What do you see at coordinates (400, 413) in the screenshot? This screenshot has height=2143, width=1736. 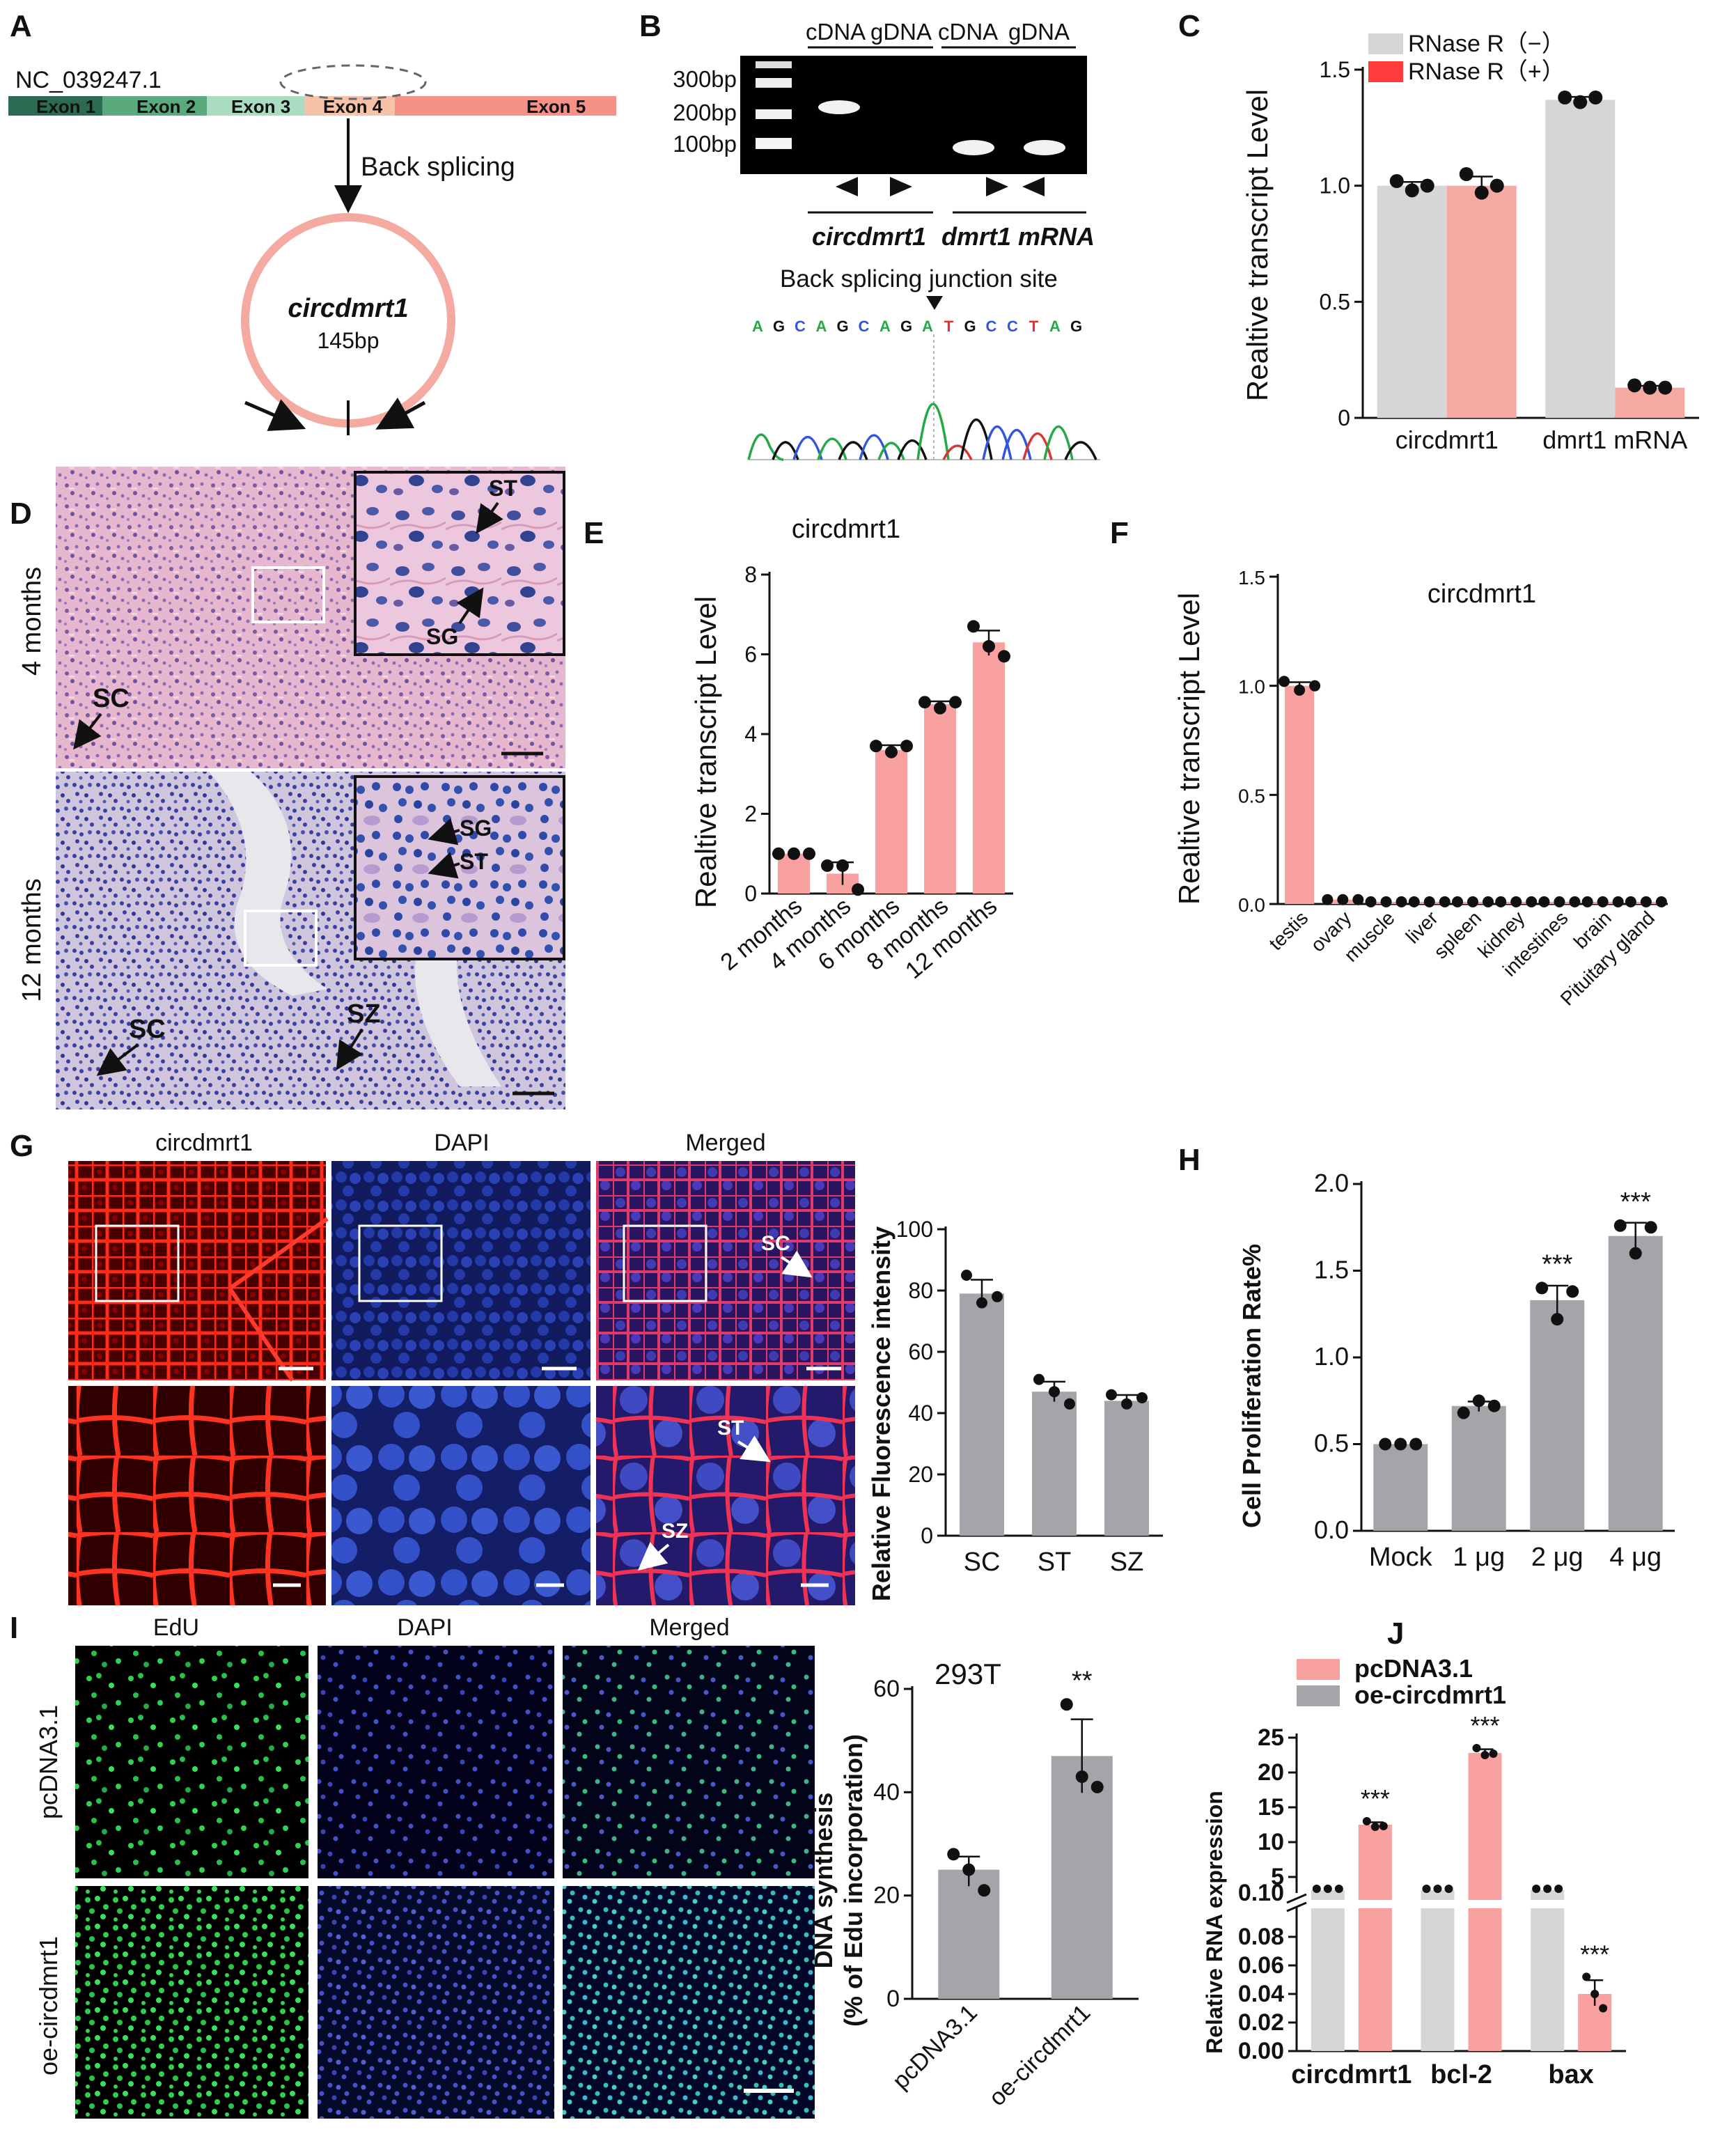 I see `primer-arrow-right` at bounding box center [400, 413].